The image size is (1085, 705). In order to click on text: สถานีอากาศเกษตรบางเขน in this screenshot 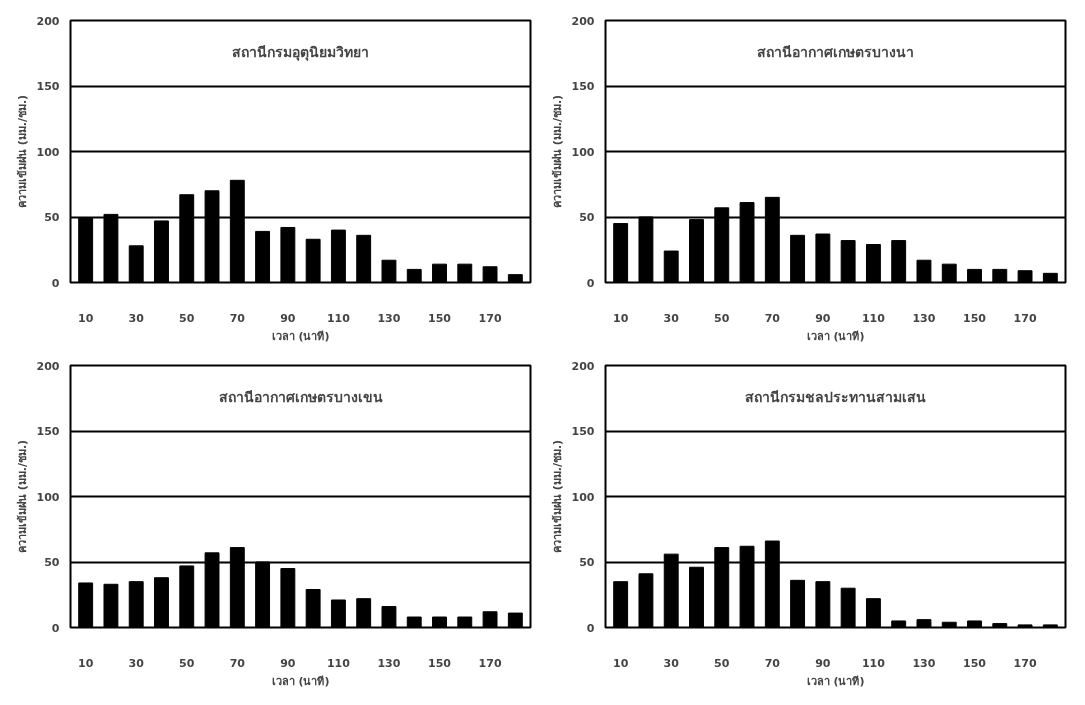, I will do `click(300, 396)`.